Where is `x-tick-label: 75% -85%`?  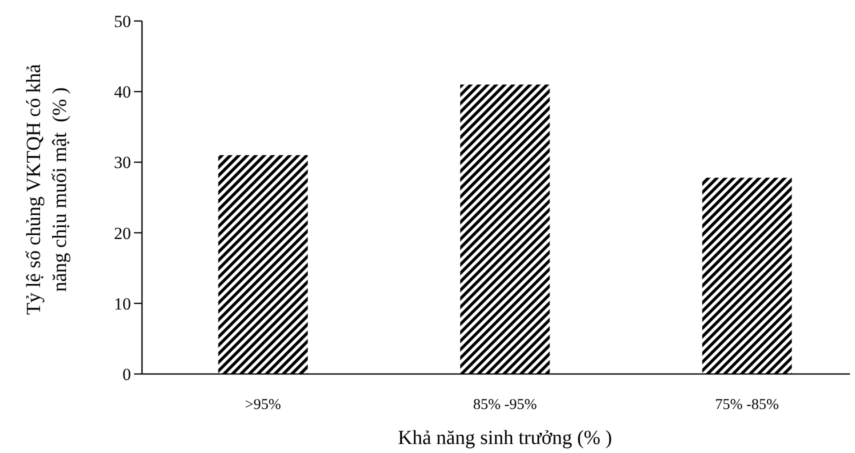
x-tick-label: 75% -85% is located at coordinates (747, 405).